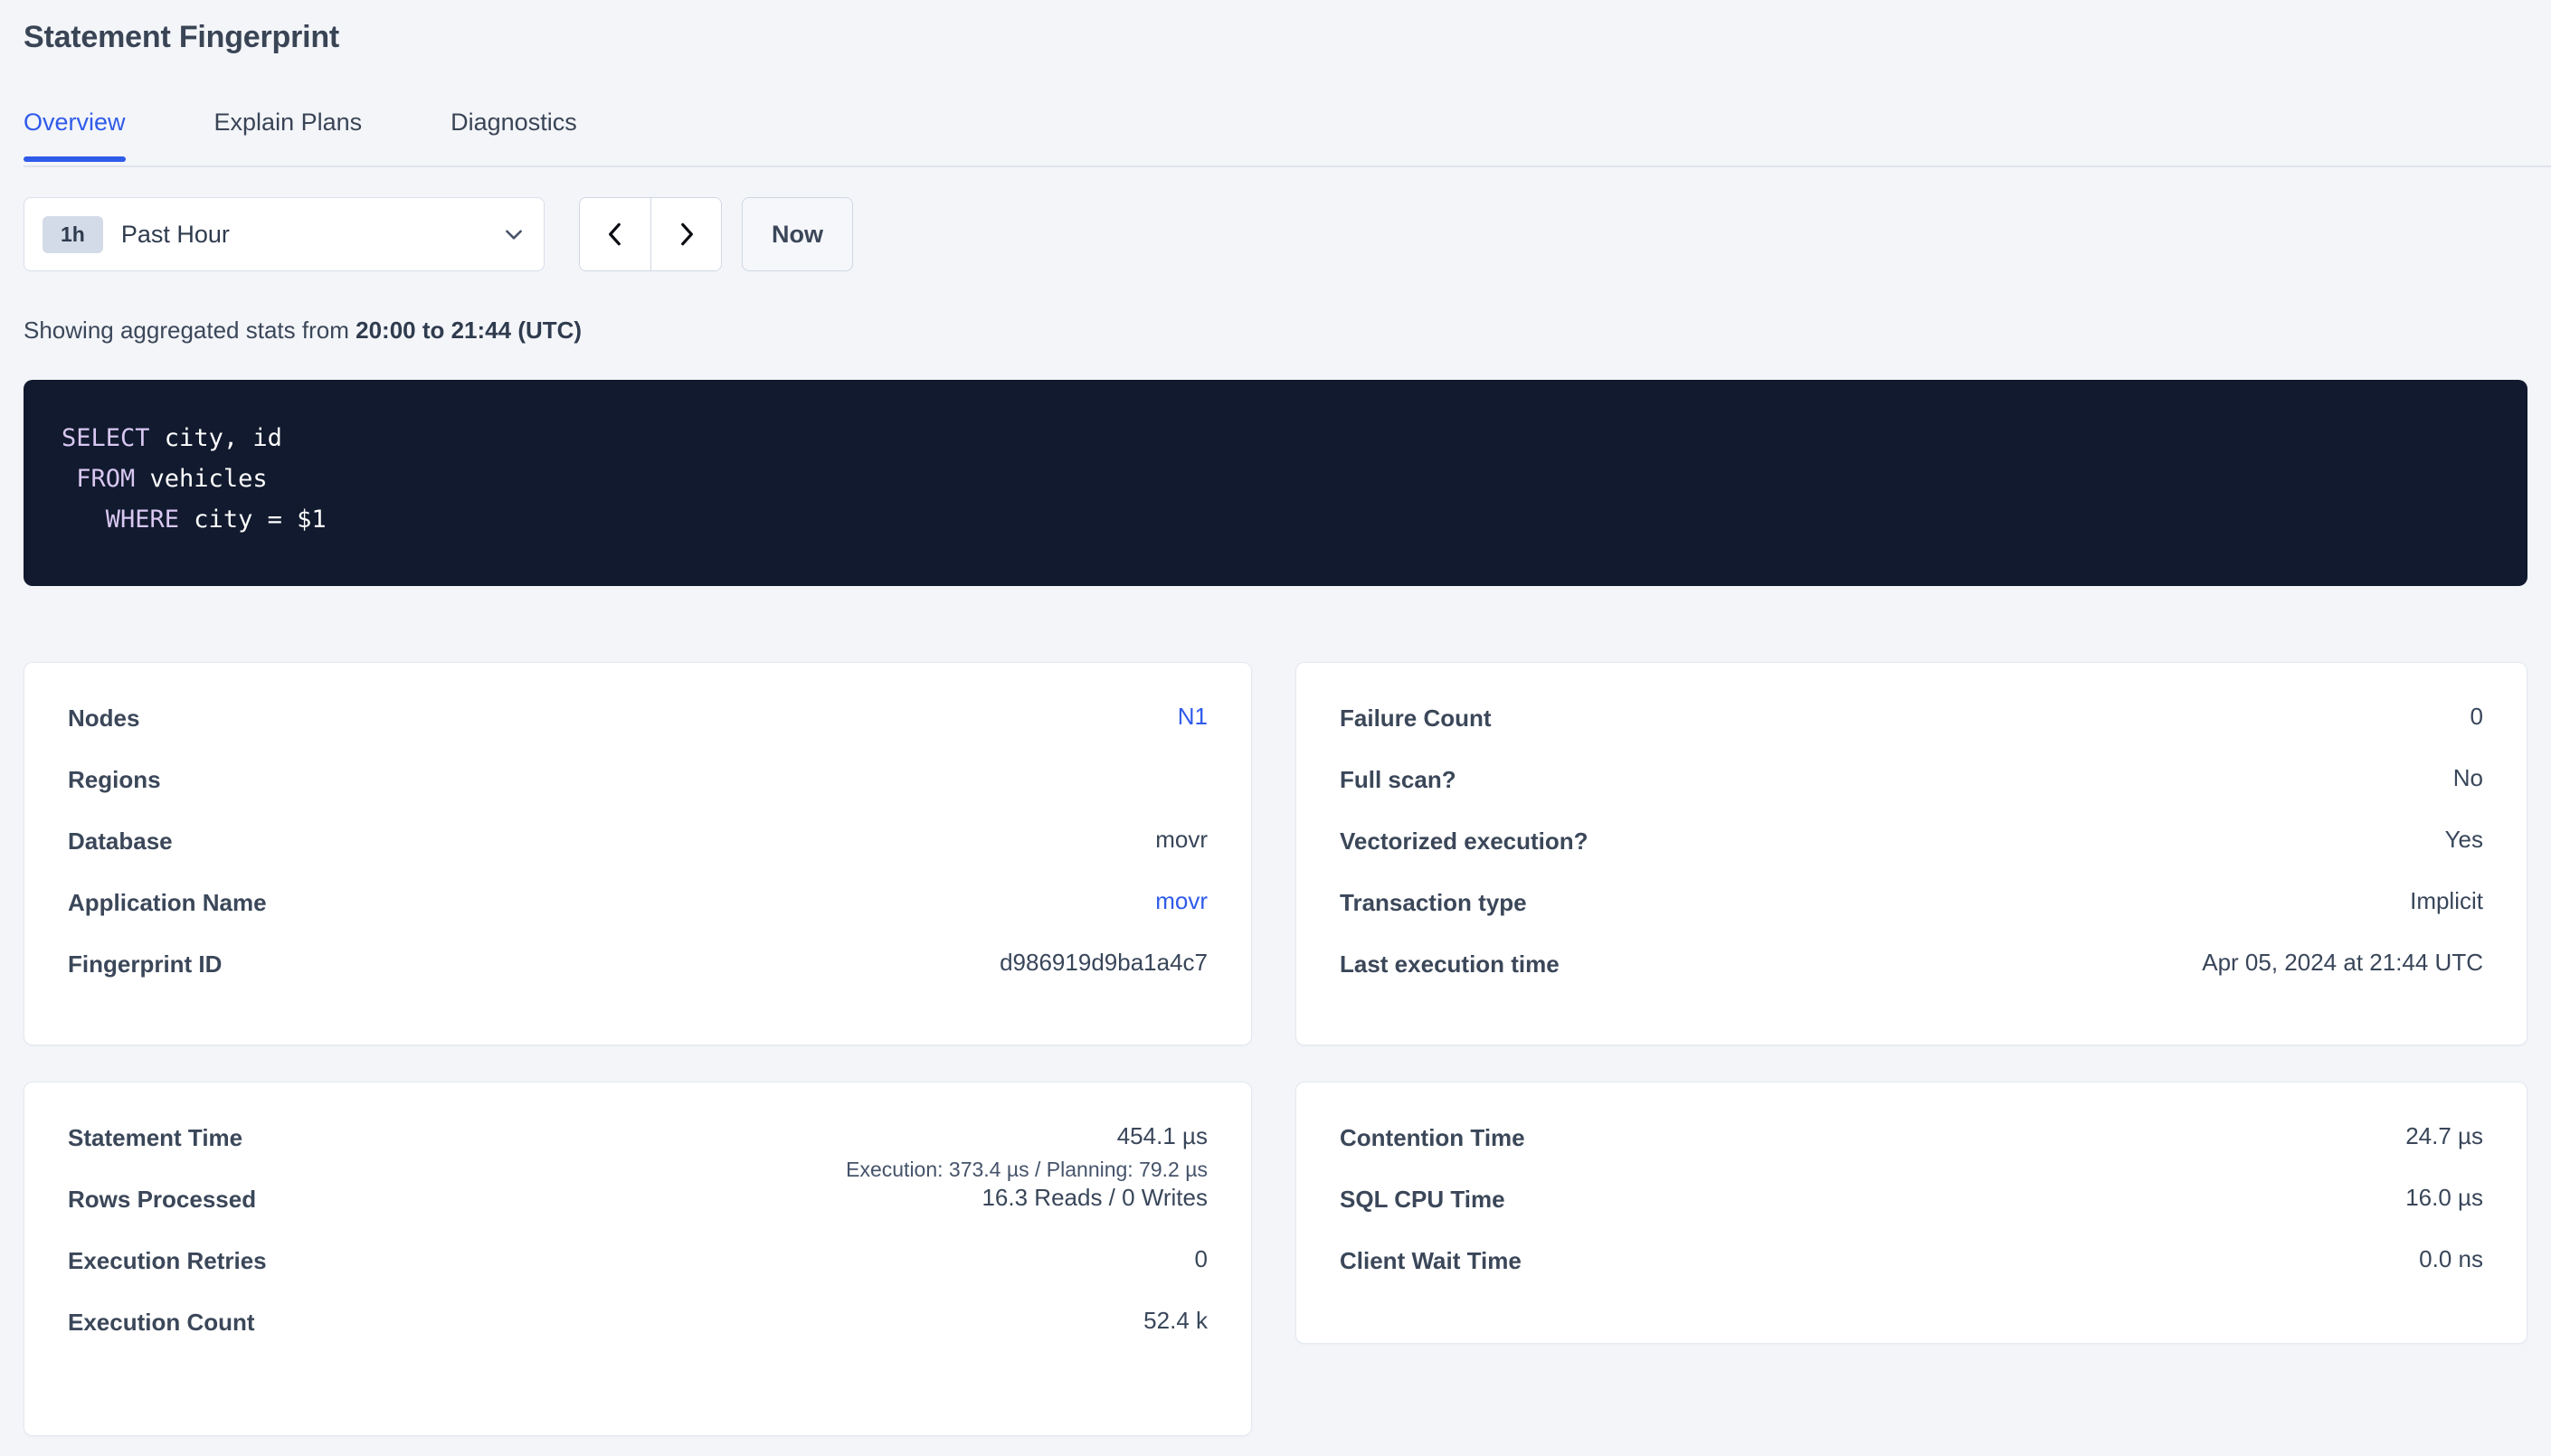 Image resolution: width=2551 pixels, height=1456 pixels. I want to click on sql-keyword-where: WHERE, so click(121, 520).